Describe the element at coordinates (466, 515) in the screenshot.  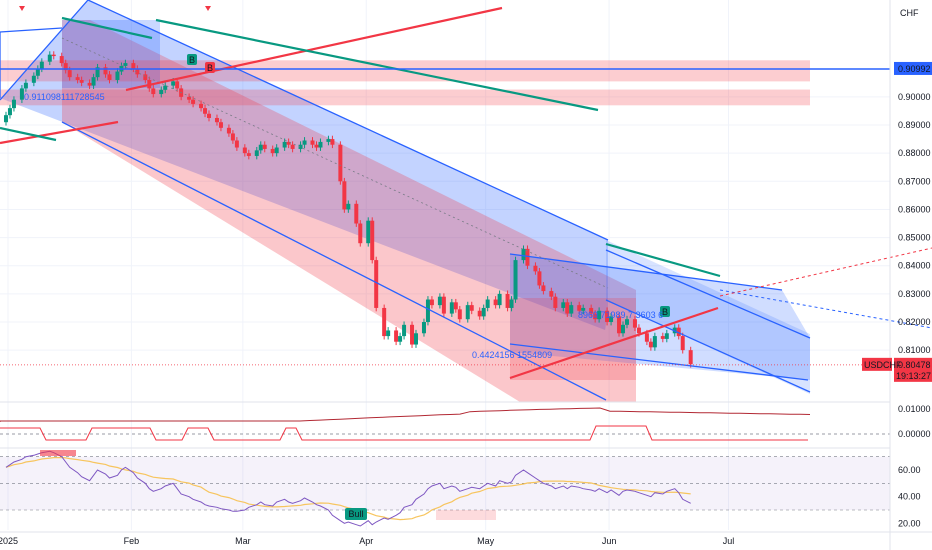
I see `rsi-oversold-fill` at that location.